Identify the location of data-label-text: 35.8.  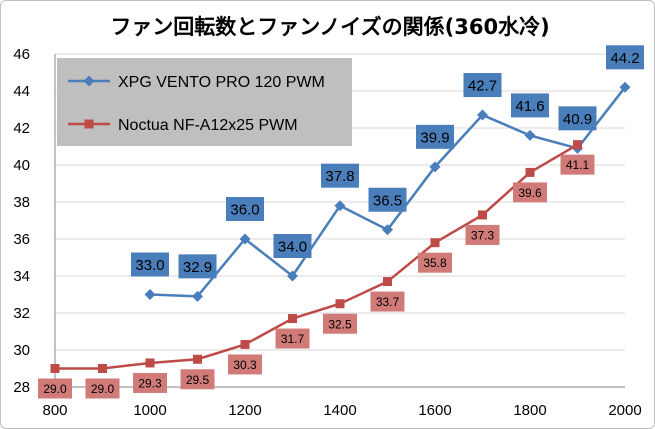
(435, 263).